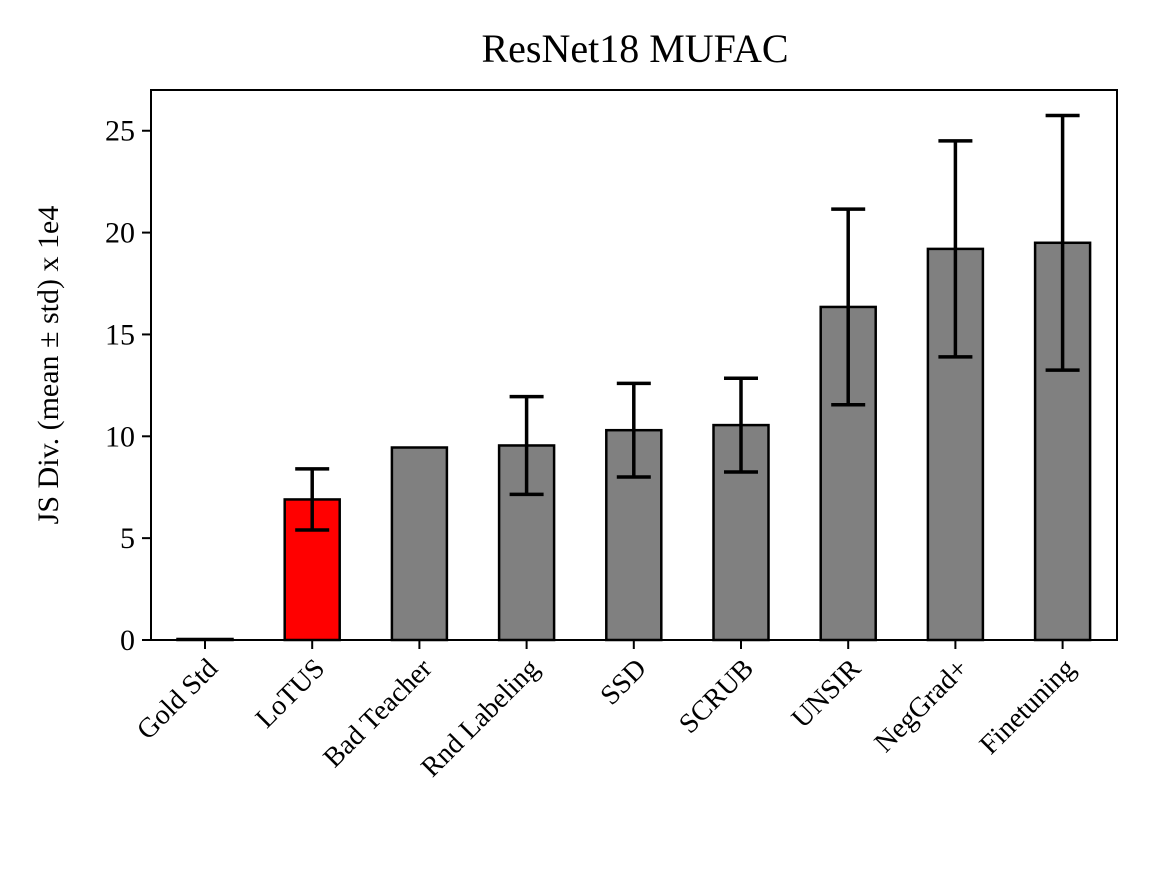 The image size is (1162, 869). Describe the element at coordinates (922, 706) in the screenshot. I see `x-tick-label: NegGrad+` at that location.